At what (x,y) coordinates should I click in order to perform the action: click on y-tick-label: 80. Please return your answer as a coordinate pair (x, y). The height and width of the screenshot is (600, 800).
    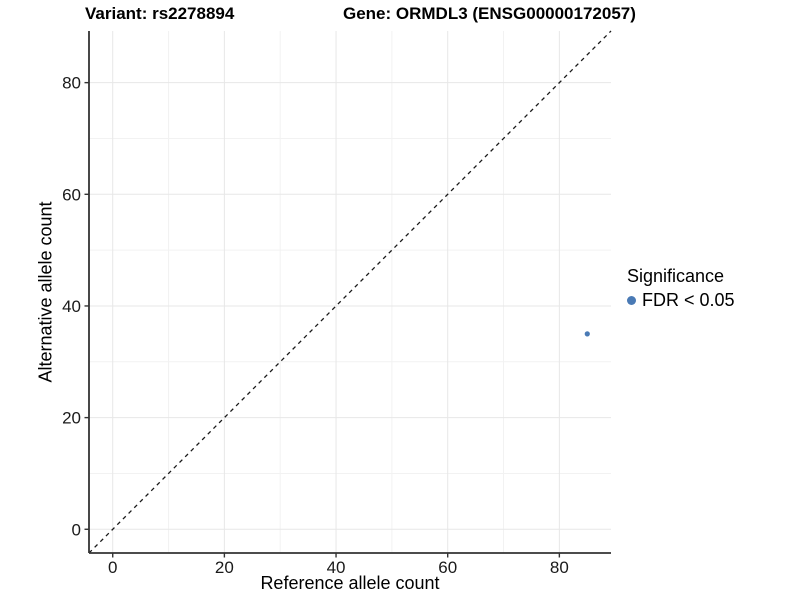
    Looking at the image, I should click on (71, 83).